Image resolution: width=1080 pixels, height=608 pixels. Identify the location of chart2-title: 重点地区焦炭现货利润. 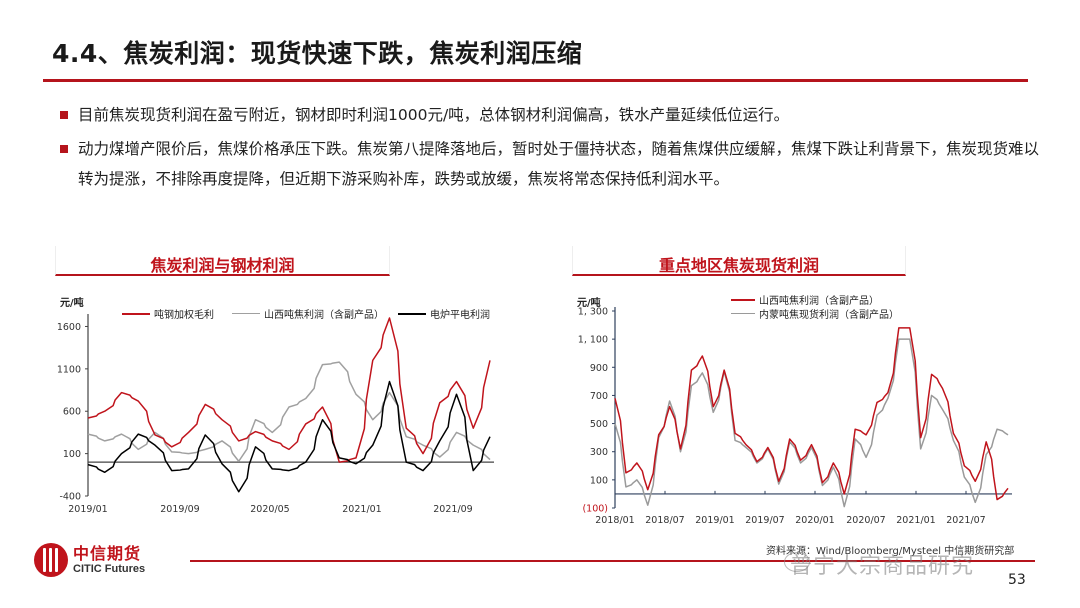
(738, 265).